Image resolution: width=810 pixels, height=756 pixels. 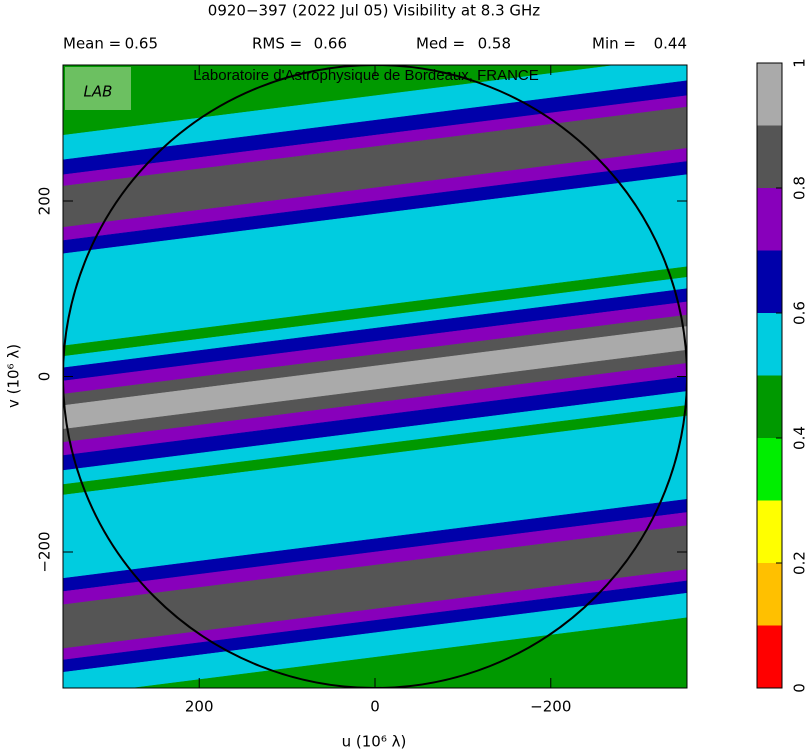 What do you see at coordinates (199, 707) in the screenshot?
I see `x-tick-label: 200` at bounding box center [199, 707].